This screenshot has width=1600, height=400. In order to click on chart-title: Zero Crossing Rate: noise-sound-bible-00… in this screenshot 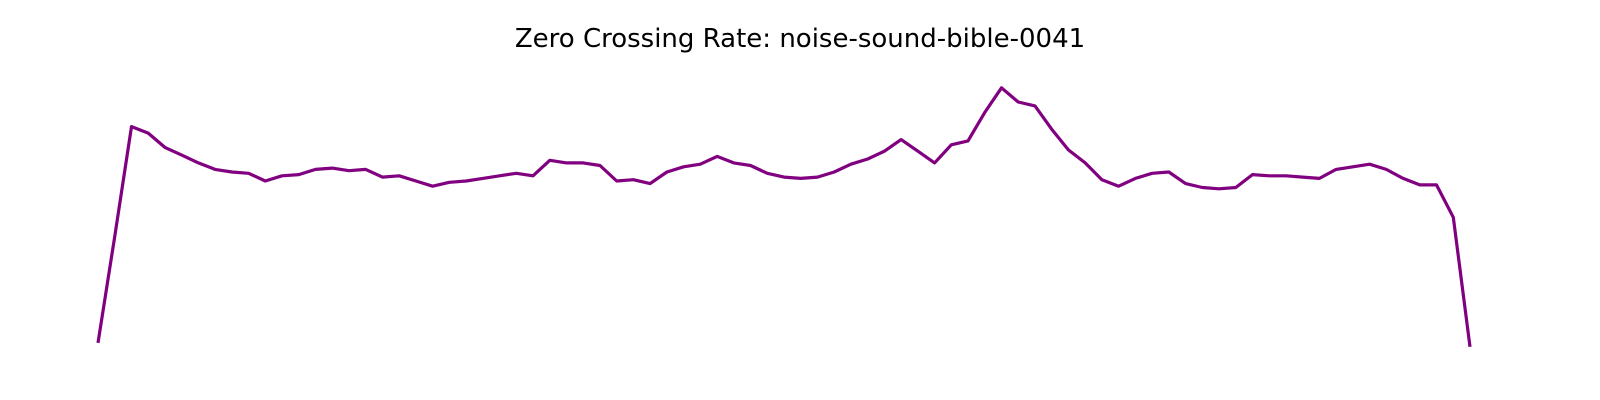, I will do `click(800, 39)`.